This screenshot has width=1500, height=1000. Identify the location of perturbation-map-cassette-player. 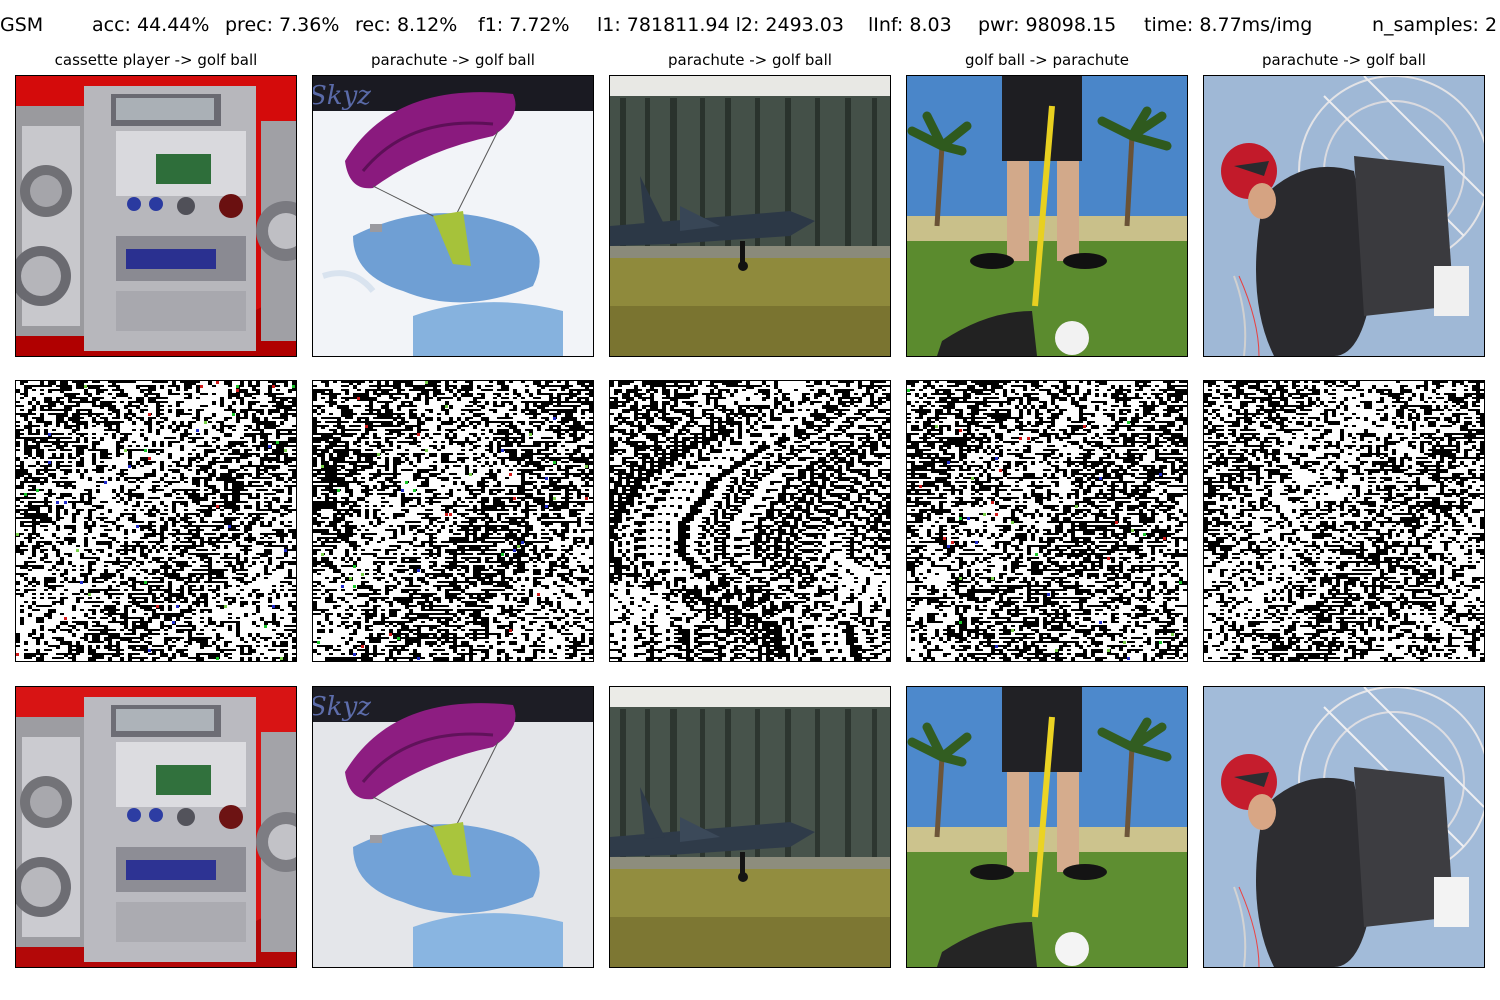
(156, 521).